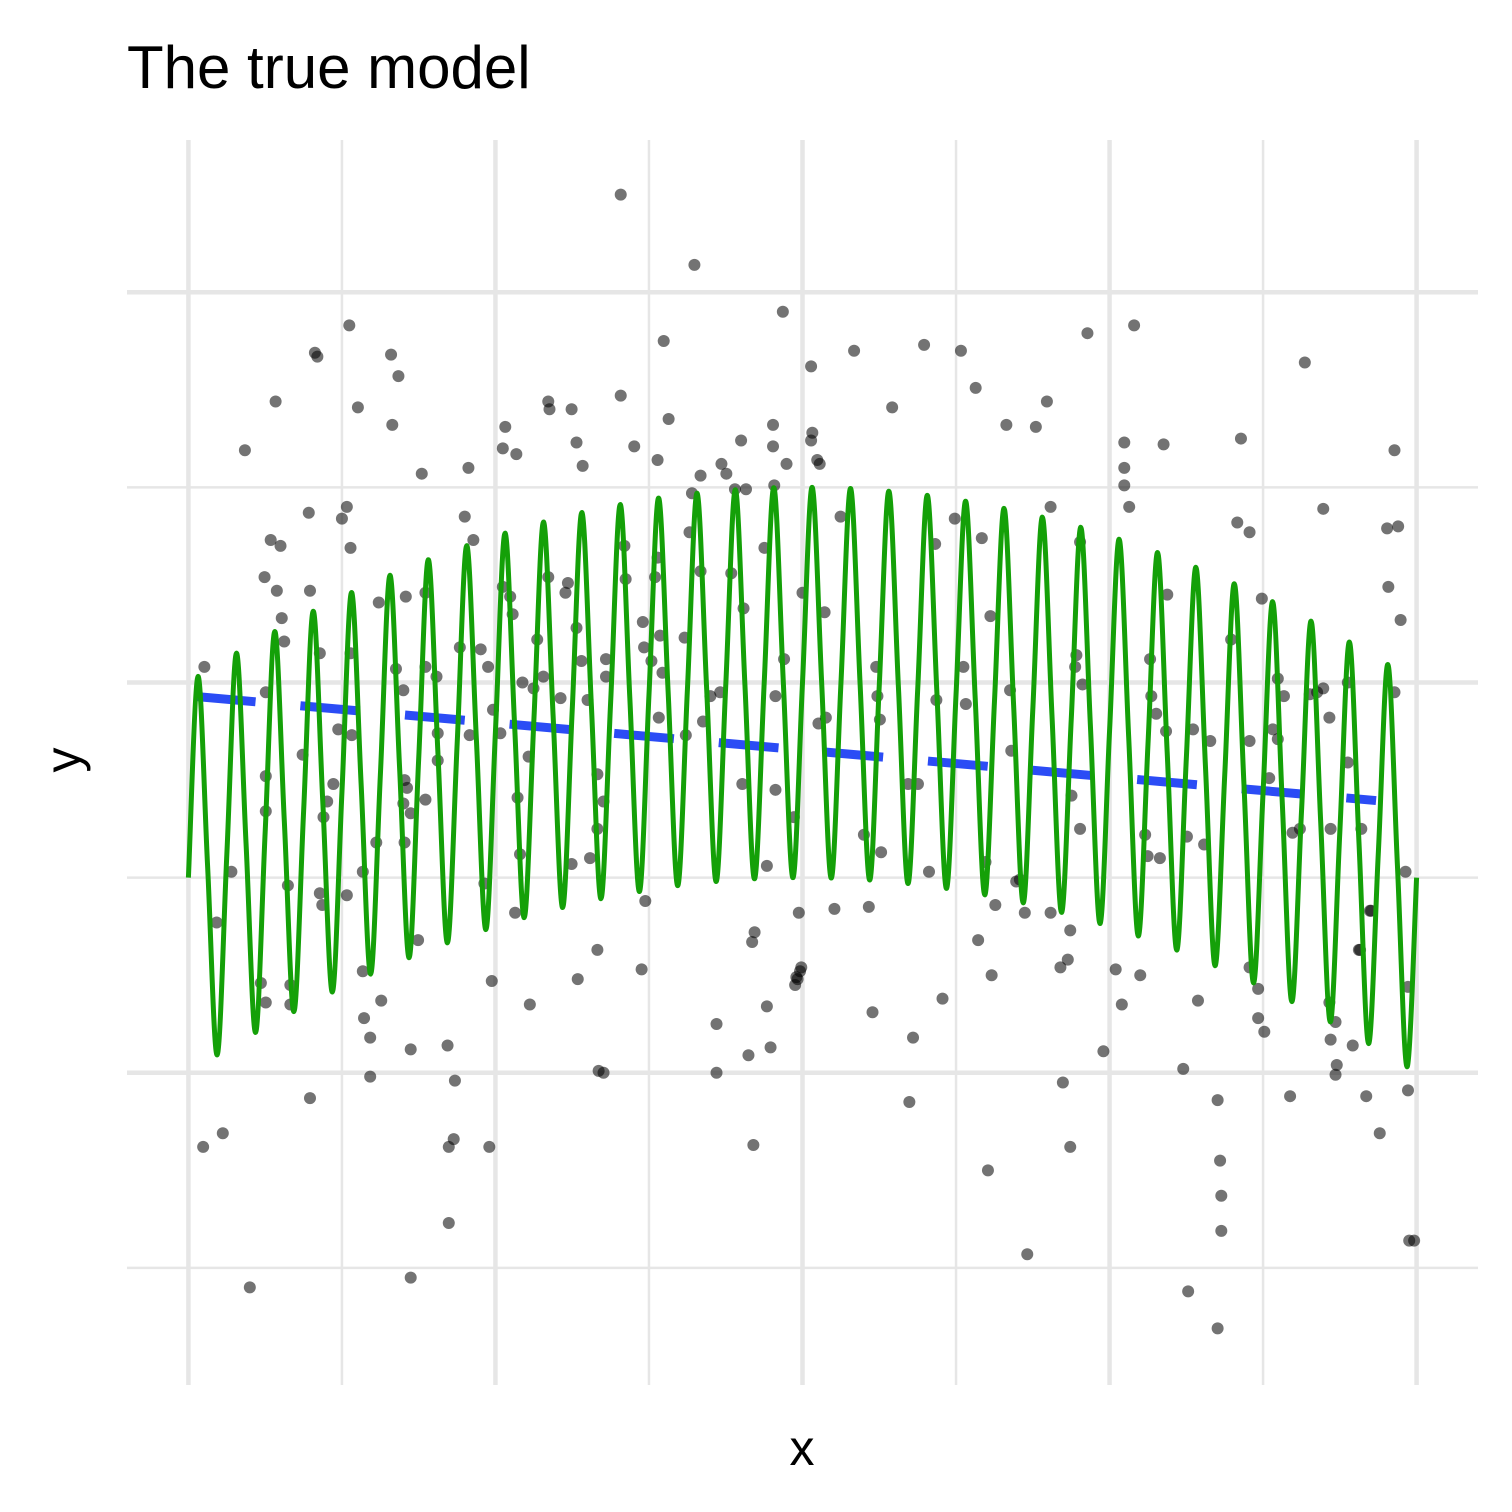 The height and width of the screenshot is (1512, 1512). What do you see at coordinates (329, 67) in the screenshot?
I see `chart-title: The true model` at bounding box center [329, 67].